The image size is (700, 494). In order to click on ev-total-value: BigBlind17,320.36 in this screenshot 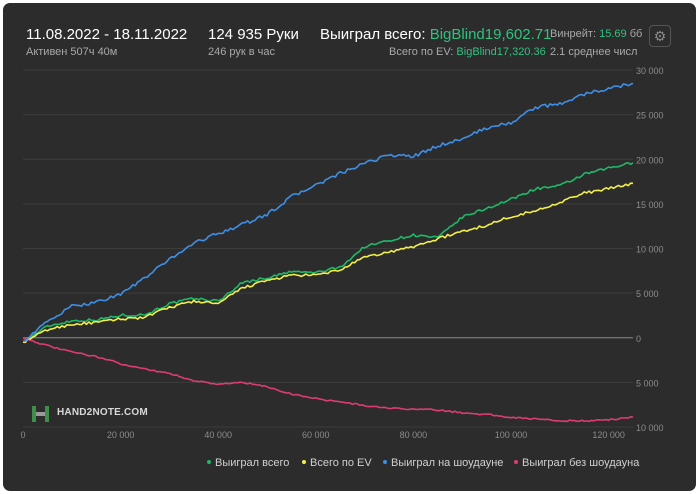, I will do `click(501, 52)`.